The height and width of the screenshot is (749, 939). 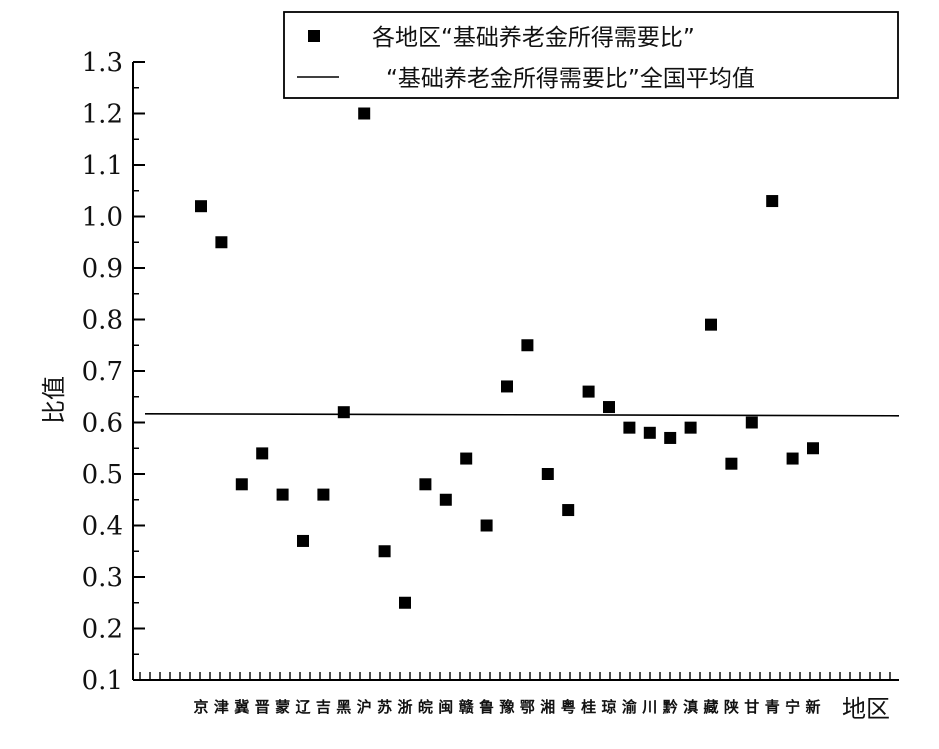 I want to click on x-tick-label: 冀, so click(x=241, y=707).